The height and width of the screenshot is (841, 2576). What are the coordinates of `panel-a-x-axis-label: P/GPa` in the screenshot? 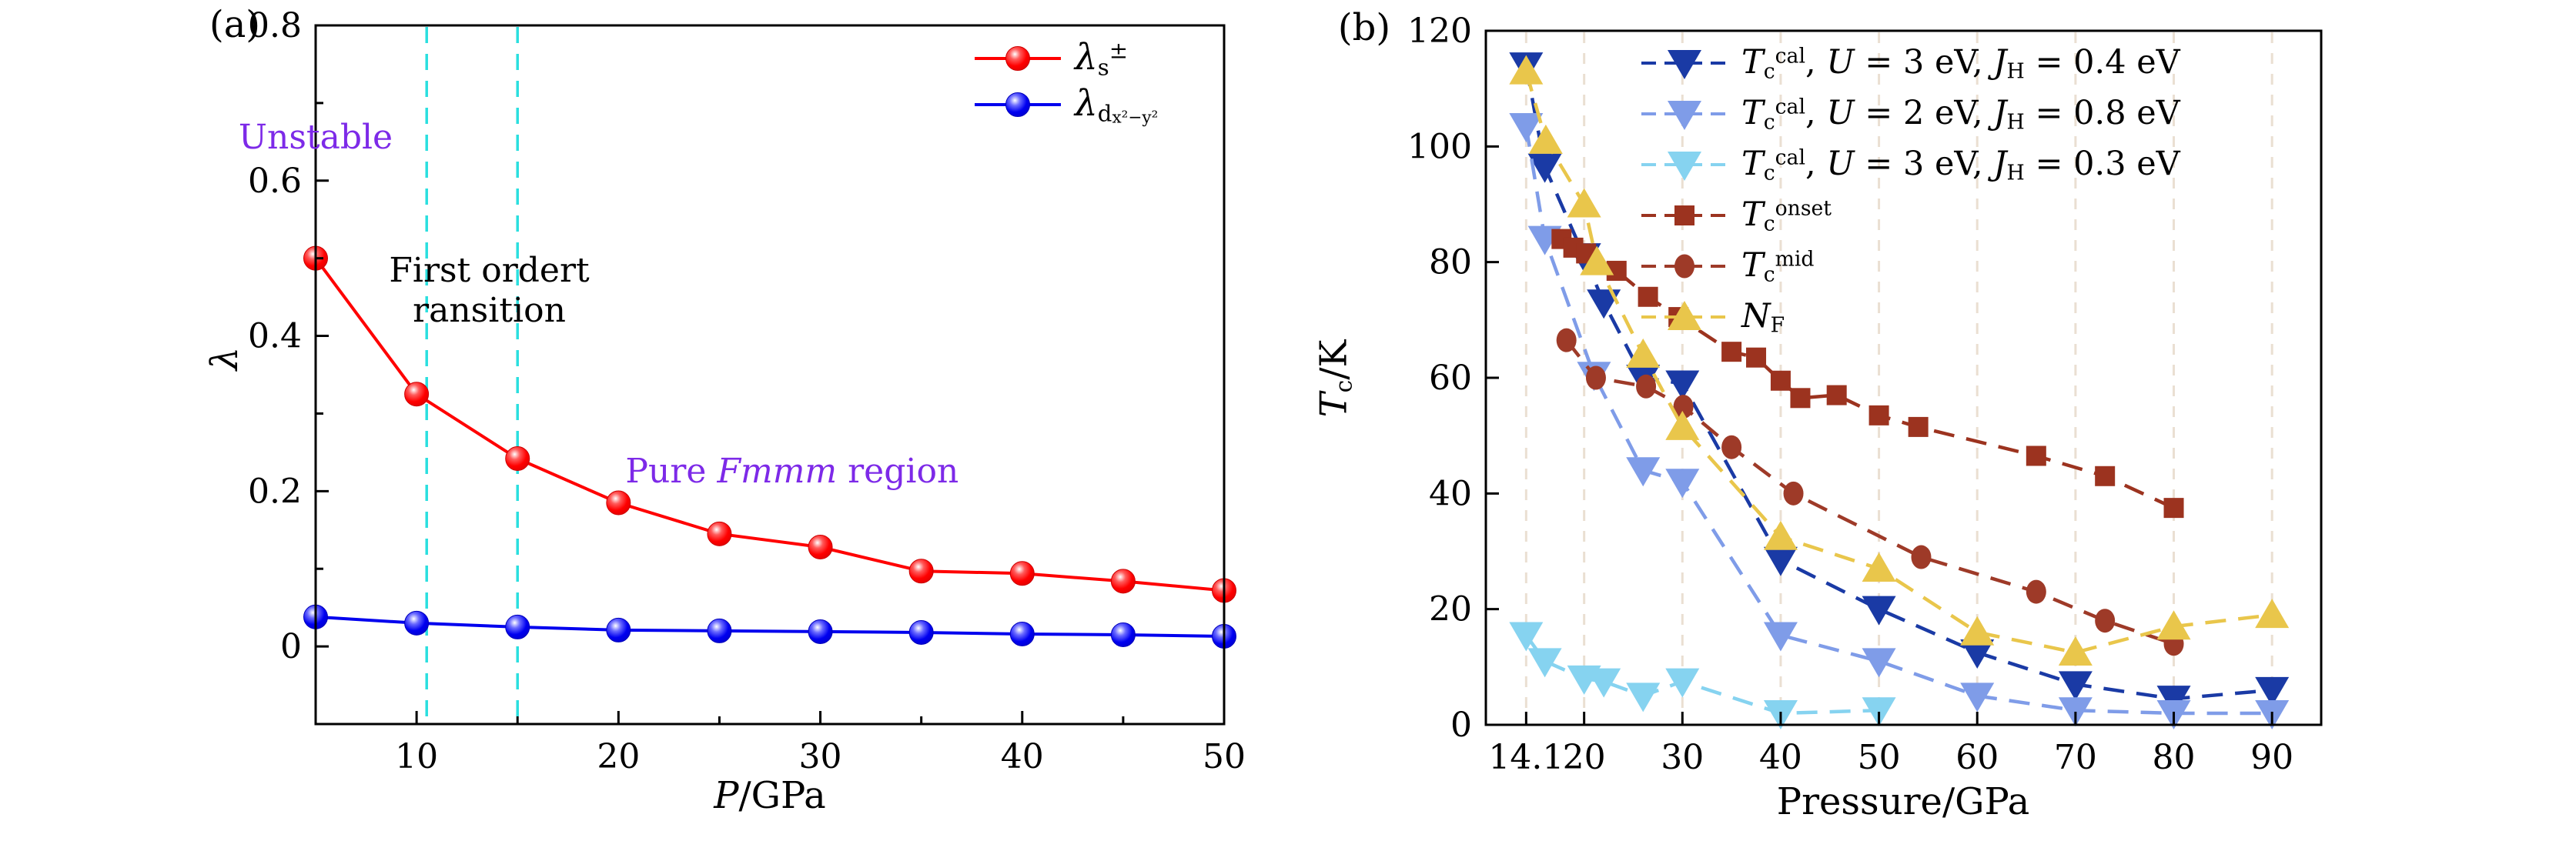 It's located at (770, 796).